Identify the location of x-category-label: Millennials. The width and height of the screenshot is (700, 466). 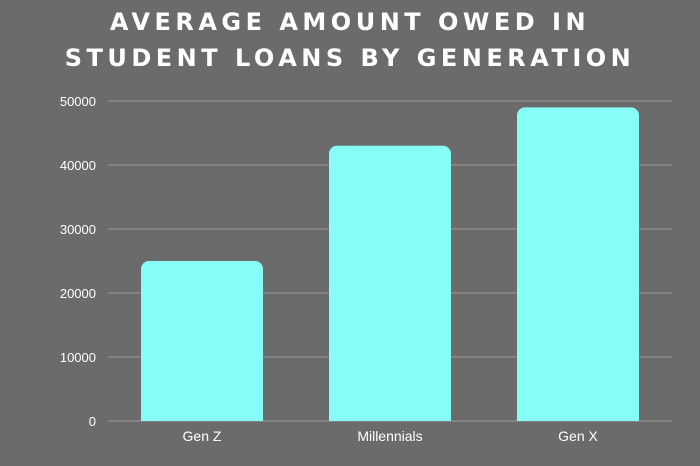
(389, 436).